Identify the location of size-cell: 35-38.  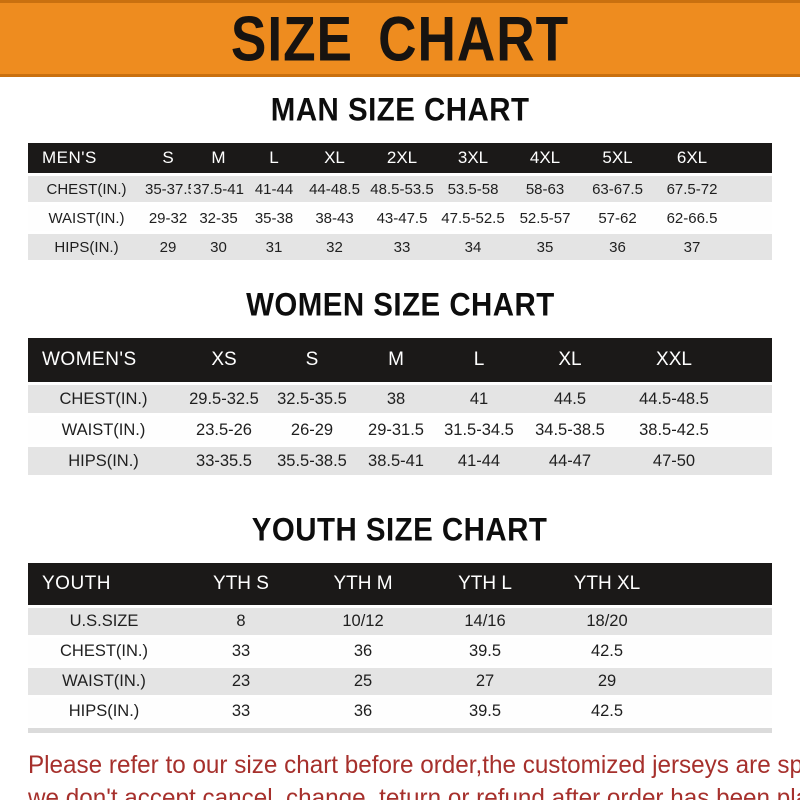
(274, 218).